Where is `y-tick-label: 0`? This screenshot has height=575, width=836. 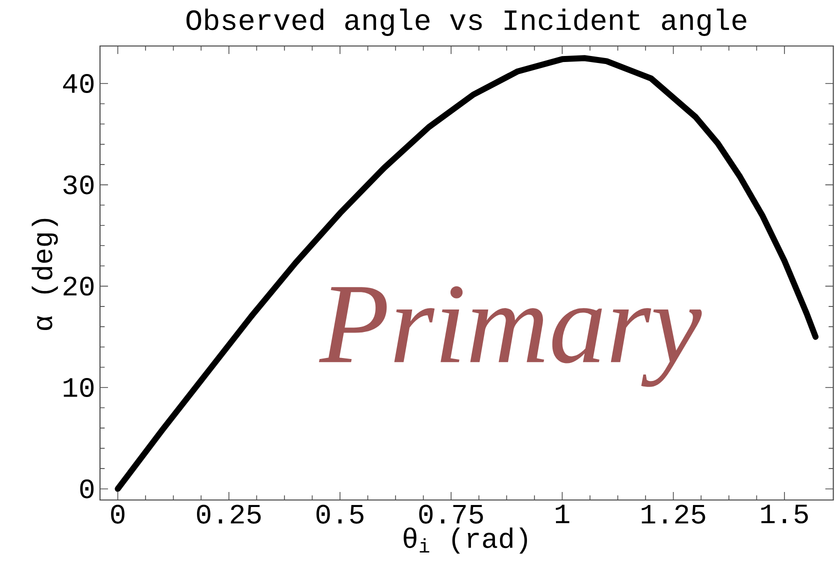 y-tick-label: 0 is located at coordinates (87, 488).